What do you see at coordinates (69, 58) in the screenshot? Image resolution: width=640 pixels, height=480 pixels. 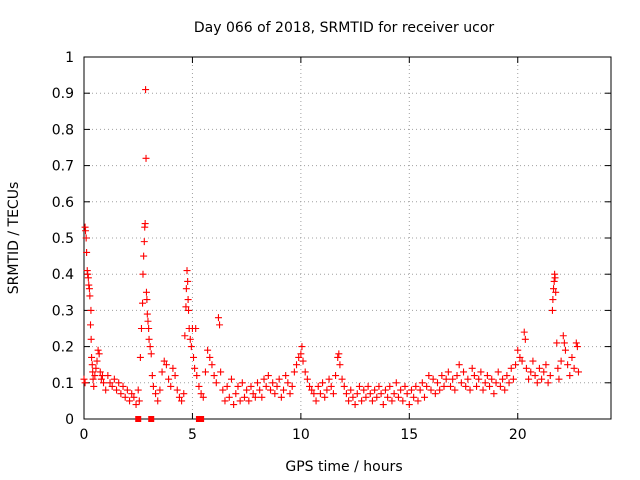 I see `y-tick-label: 1` at bounding box center [69, 58].